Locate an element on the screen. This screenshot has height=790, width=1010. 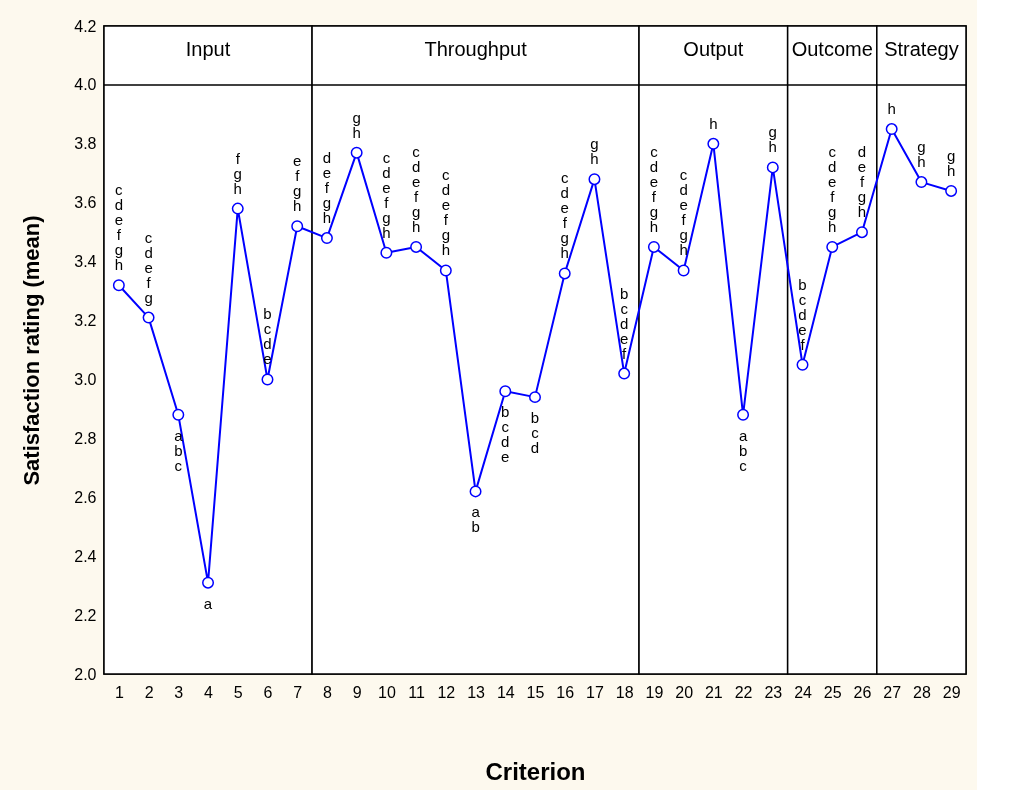
x-tick-label: 8 is located at coordinates (327, 692).